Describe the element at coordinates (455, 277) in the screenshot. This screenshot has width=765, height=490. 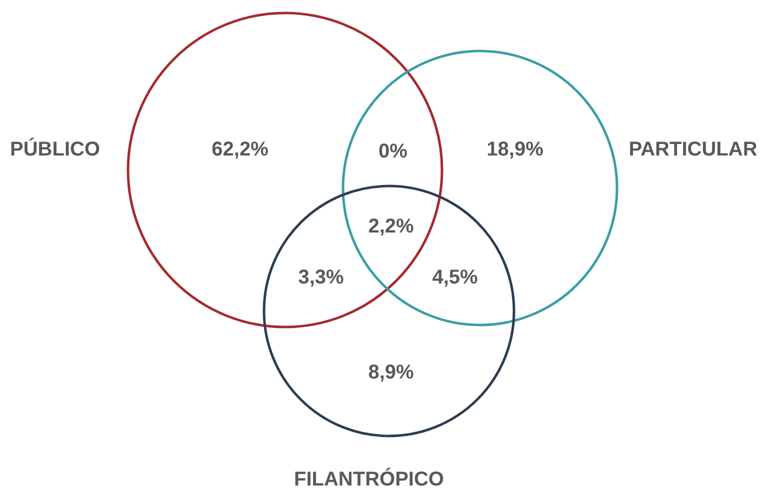
I see `text: 4,5%` at that location.